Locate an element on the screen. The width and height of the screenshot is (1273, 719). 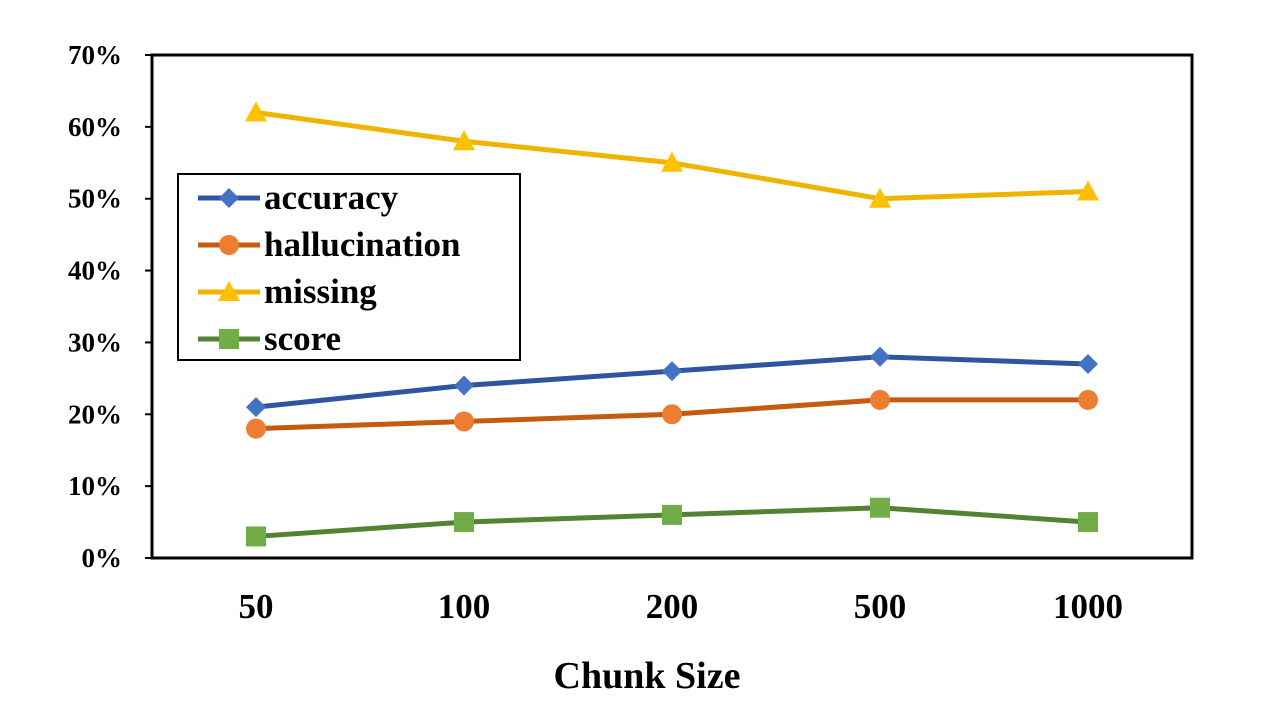
x-tick-label: 100 is located at coordinates (464, 606).